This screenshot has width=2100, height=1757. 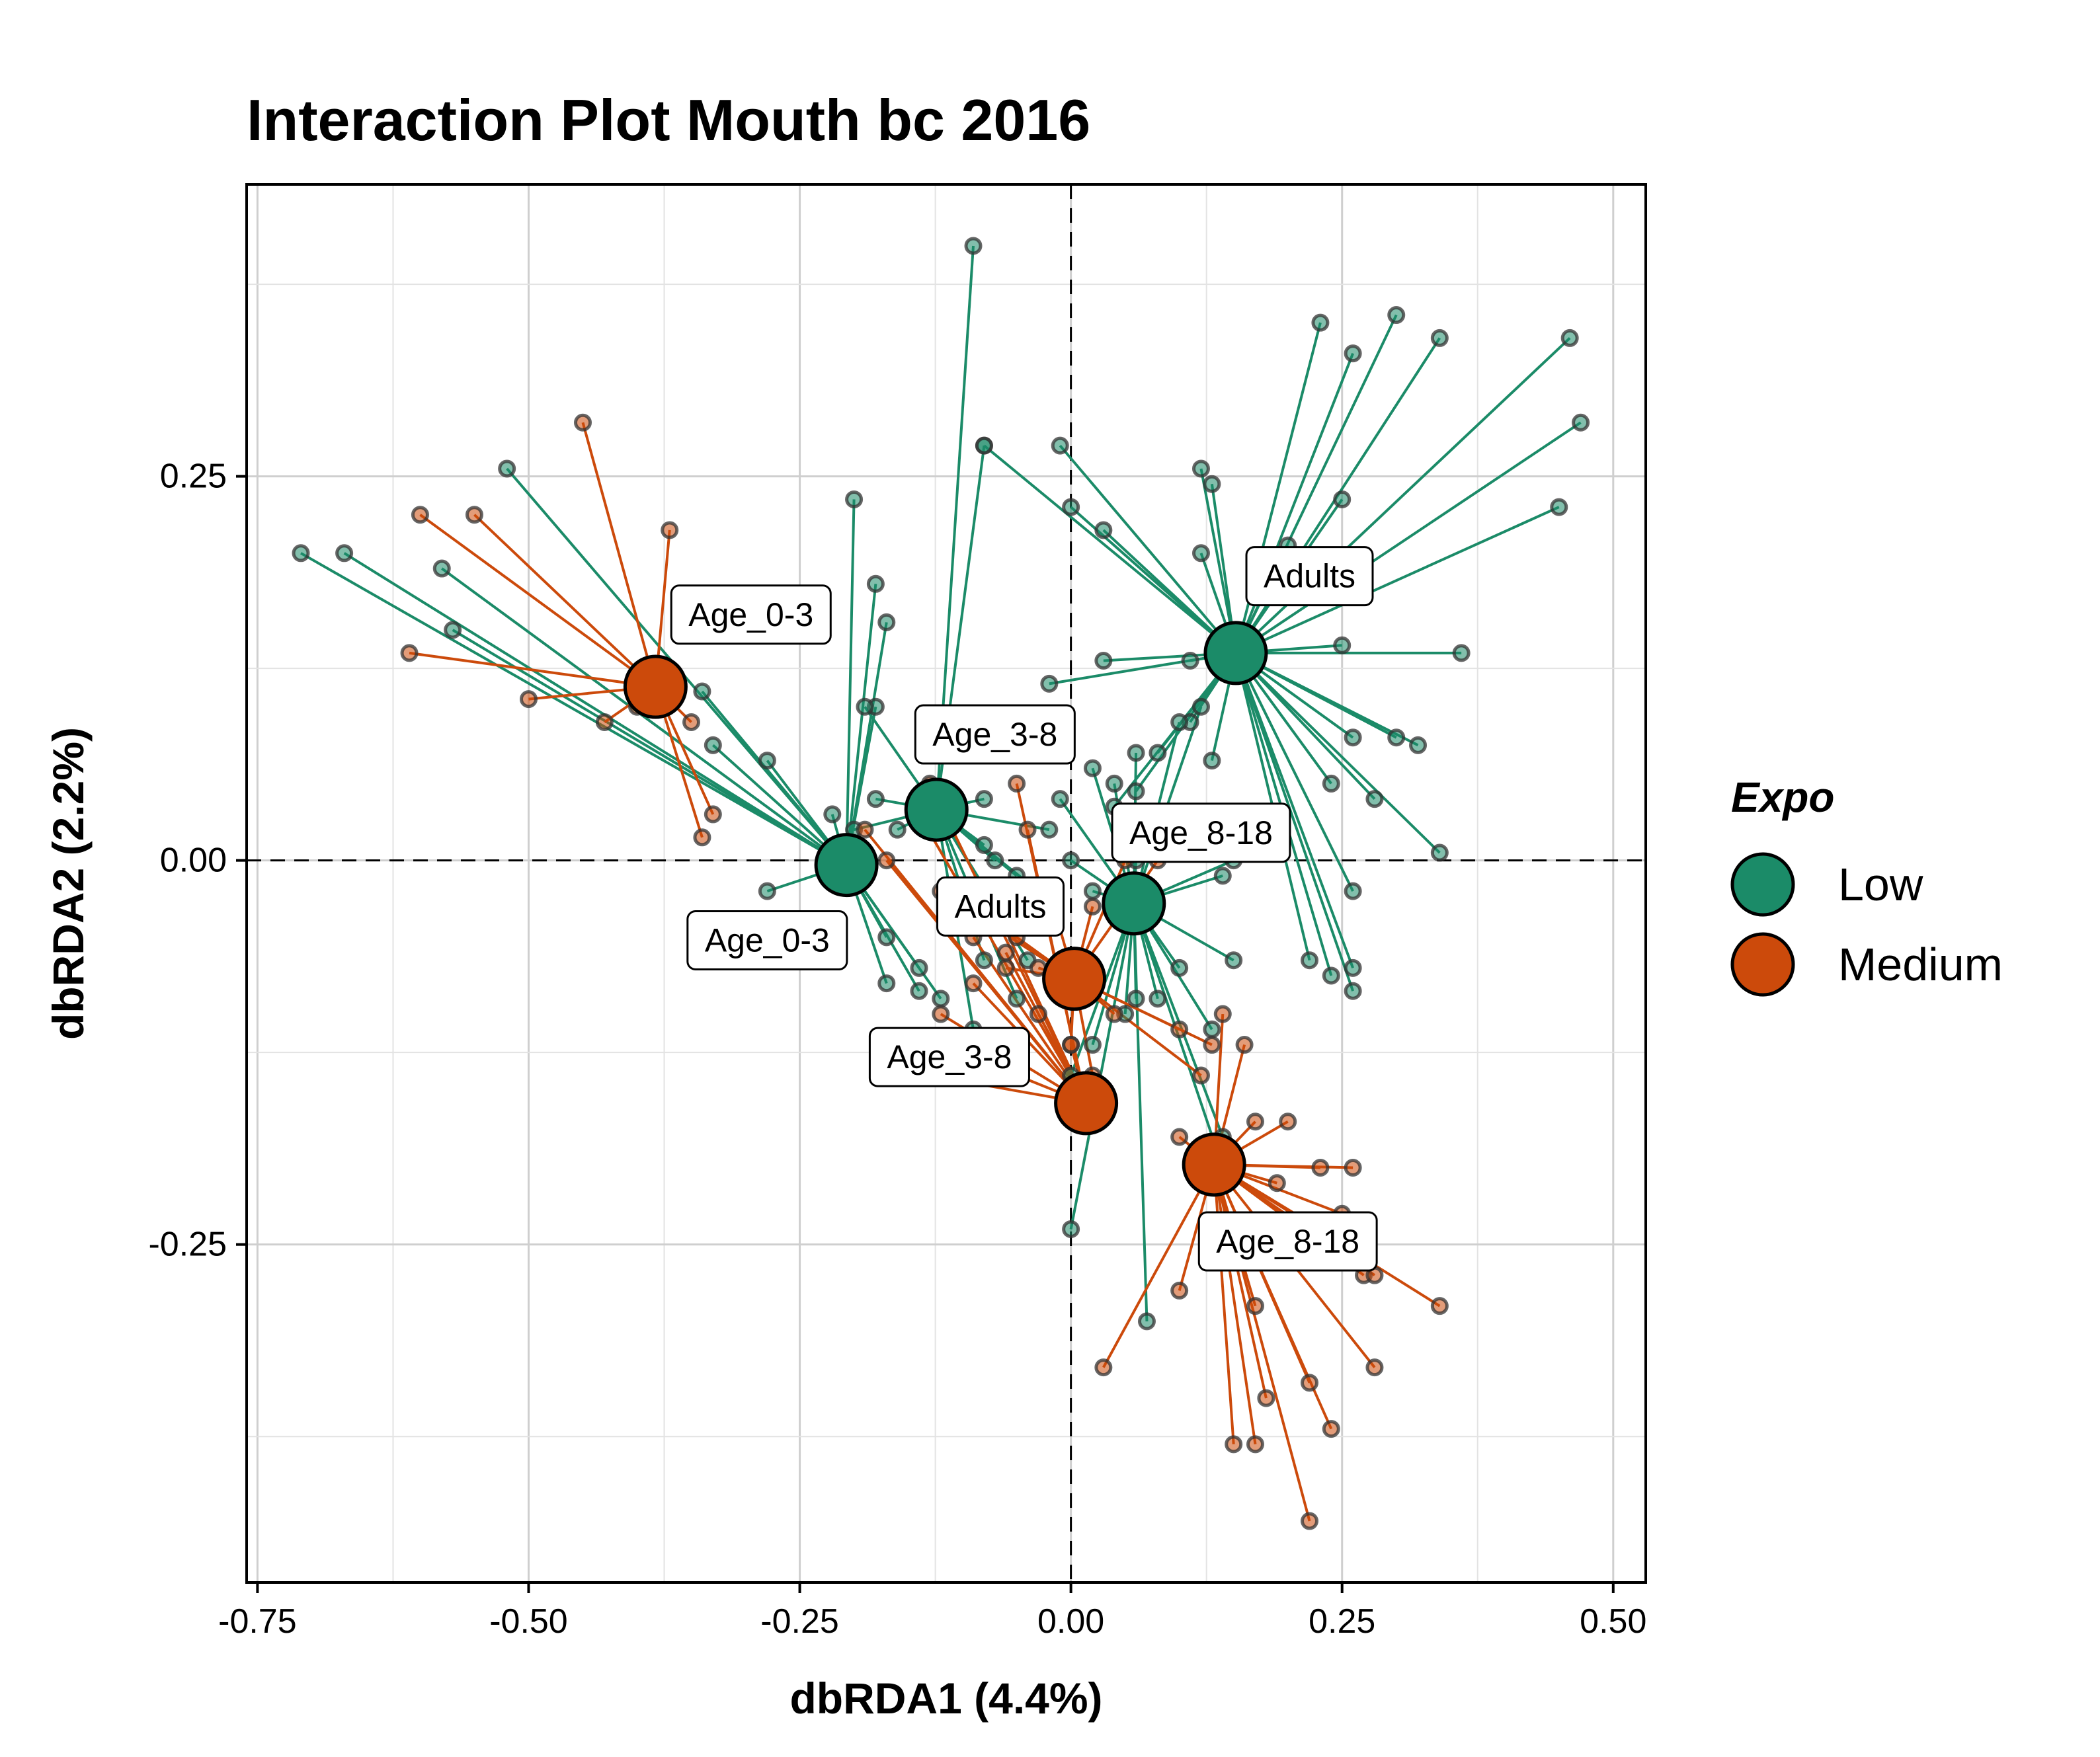 I want to click on y-axis-title: dbRDA2 (2.2%), so click(x=68, y=883).